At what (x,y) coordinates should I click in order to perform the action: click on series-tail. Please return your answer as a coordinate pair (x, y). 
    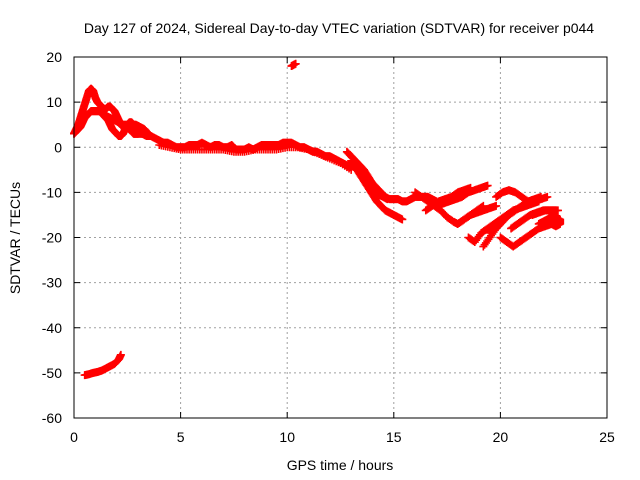
    Looking at the image, I should click on (549, 222).